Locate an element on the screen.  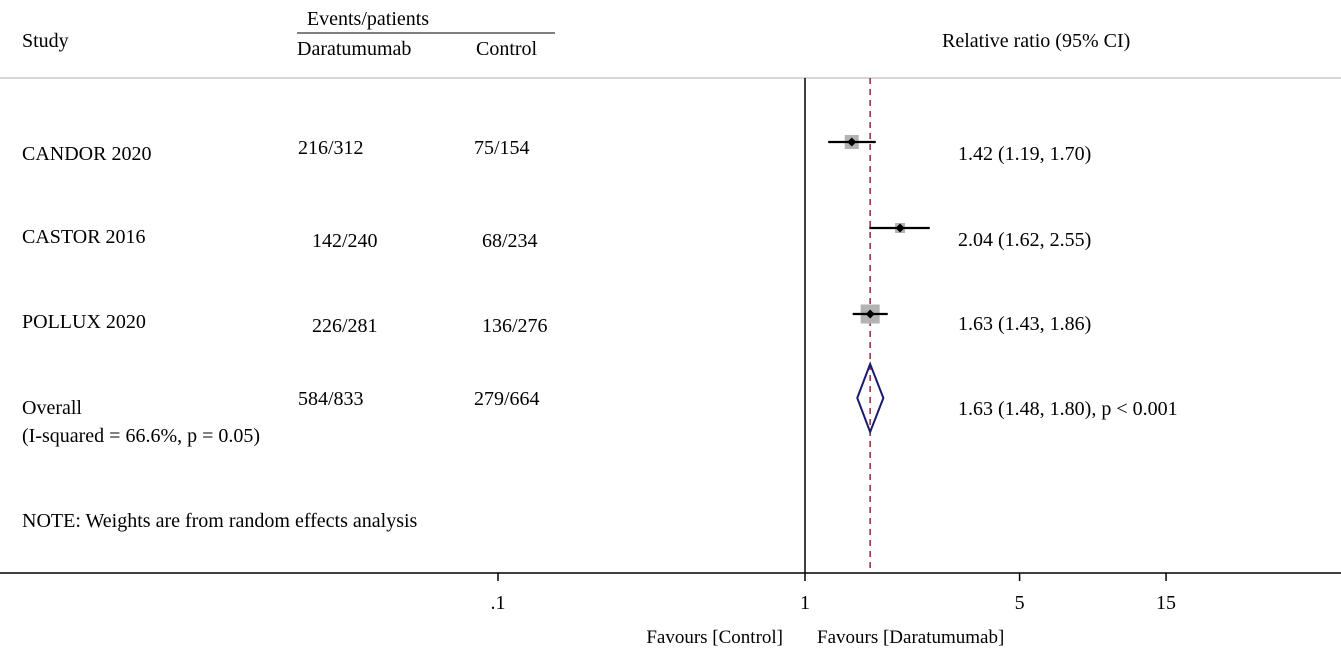
treatment-column-header: Daratumumab is located at coordinates (354, 49).